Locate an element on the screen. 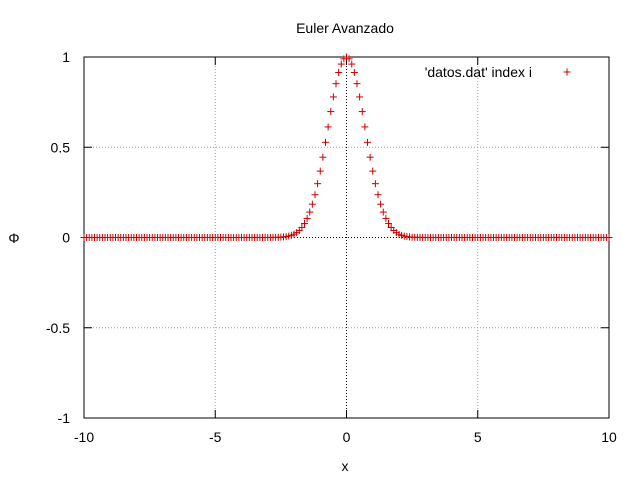  legend: 'datos.dat' index i is located at coordinates (498, 72).